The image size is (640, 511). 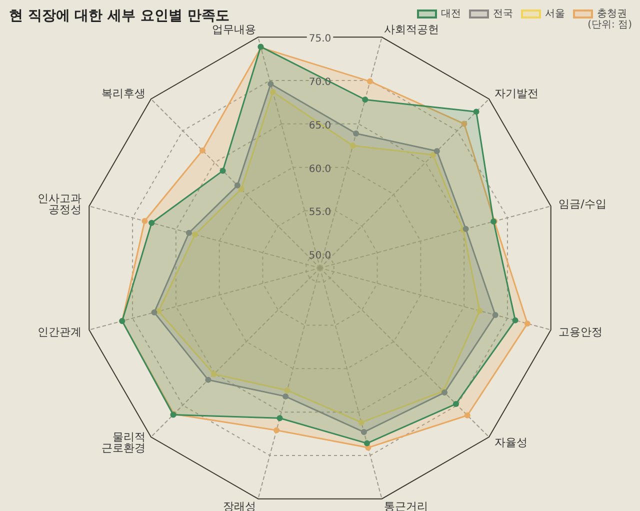 I want to click on legend-label: 대전, so click(x=451, y=14).